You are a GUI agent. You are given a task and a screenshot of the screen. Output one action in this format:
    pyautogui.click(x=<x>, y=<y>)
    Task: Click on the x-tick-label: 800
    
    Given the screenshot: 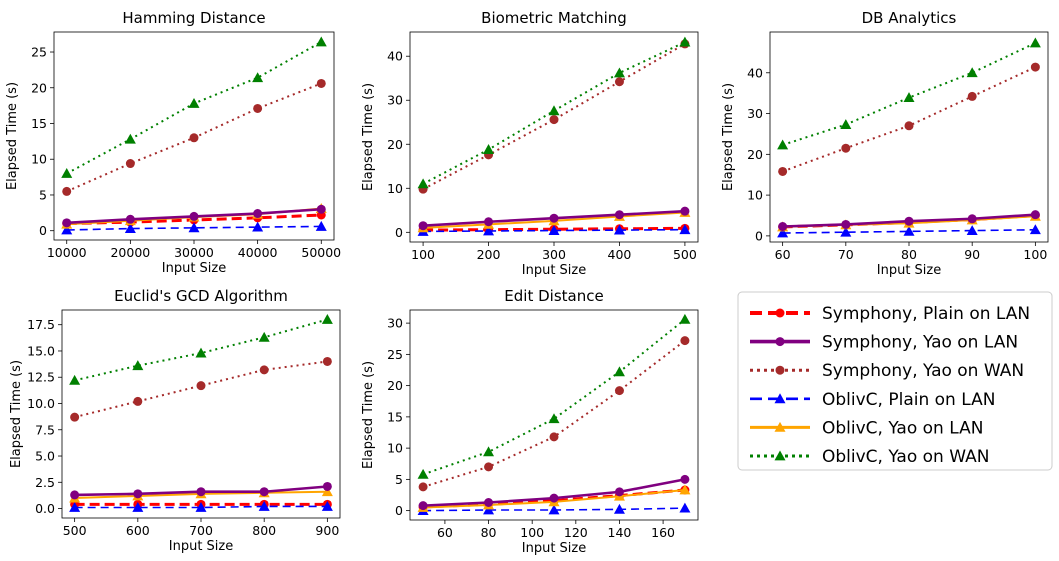 What is the action you would take?
    pyautogui.click(x=264, y=530)
    